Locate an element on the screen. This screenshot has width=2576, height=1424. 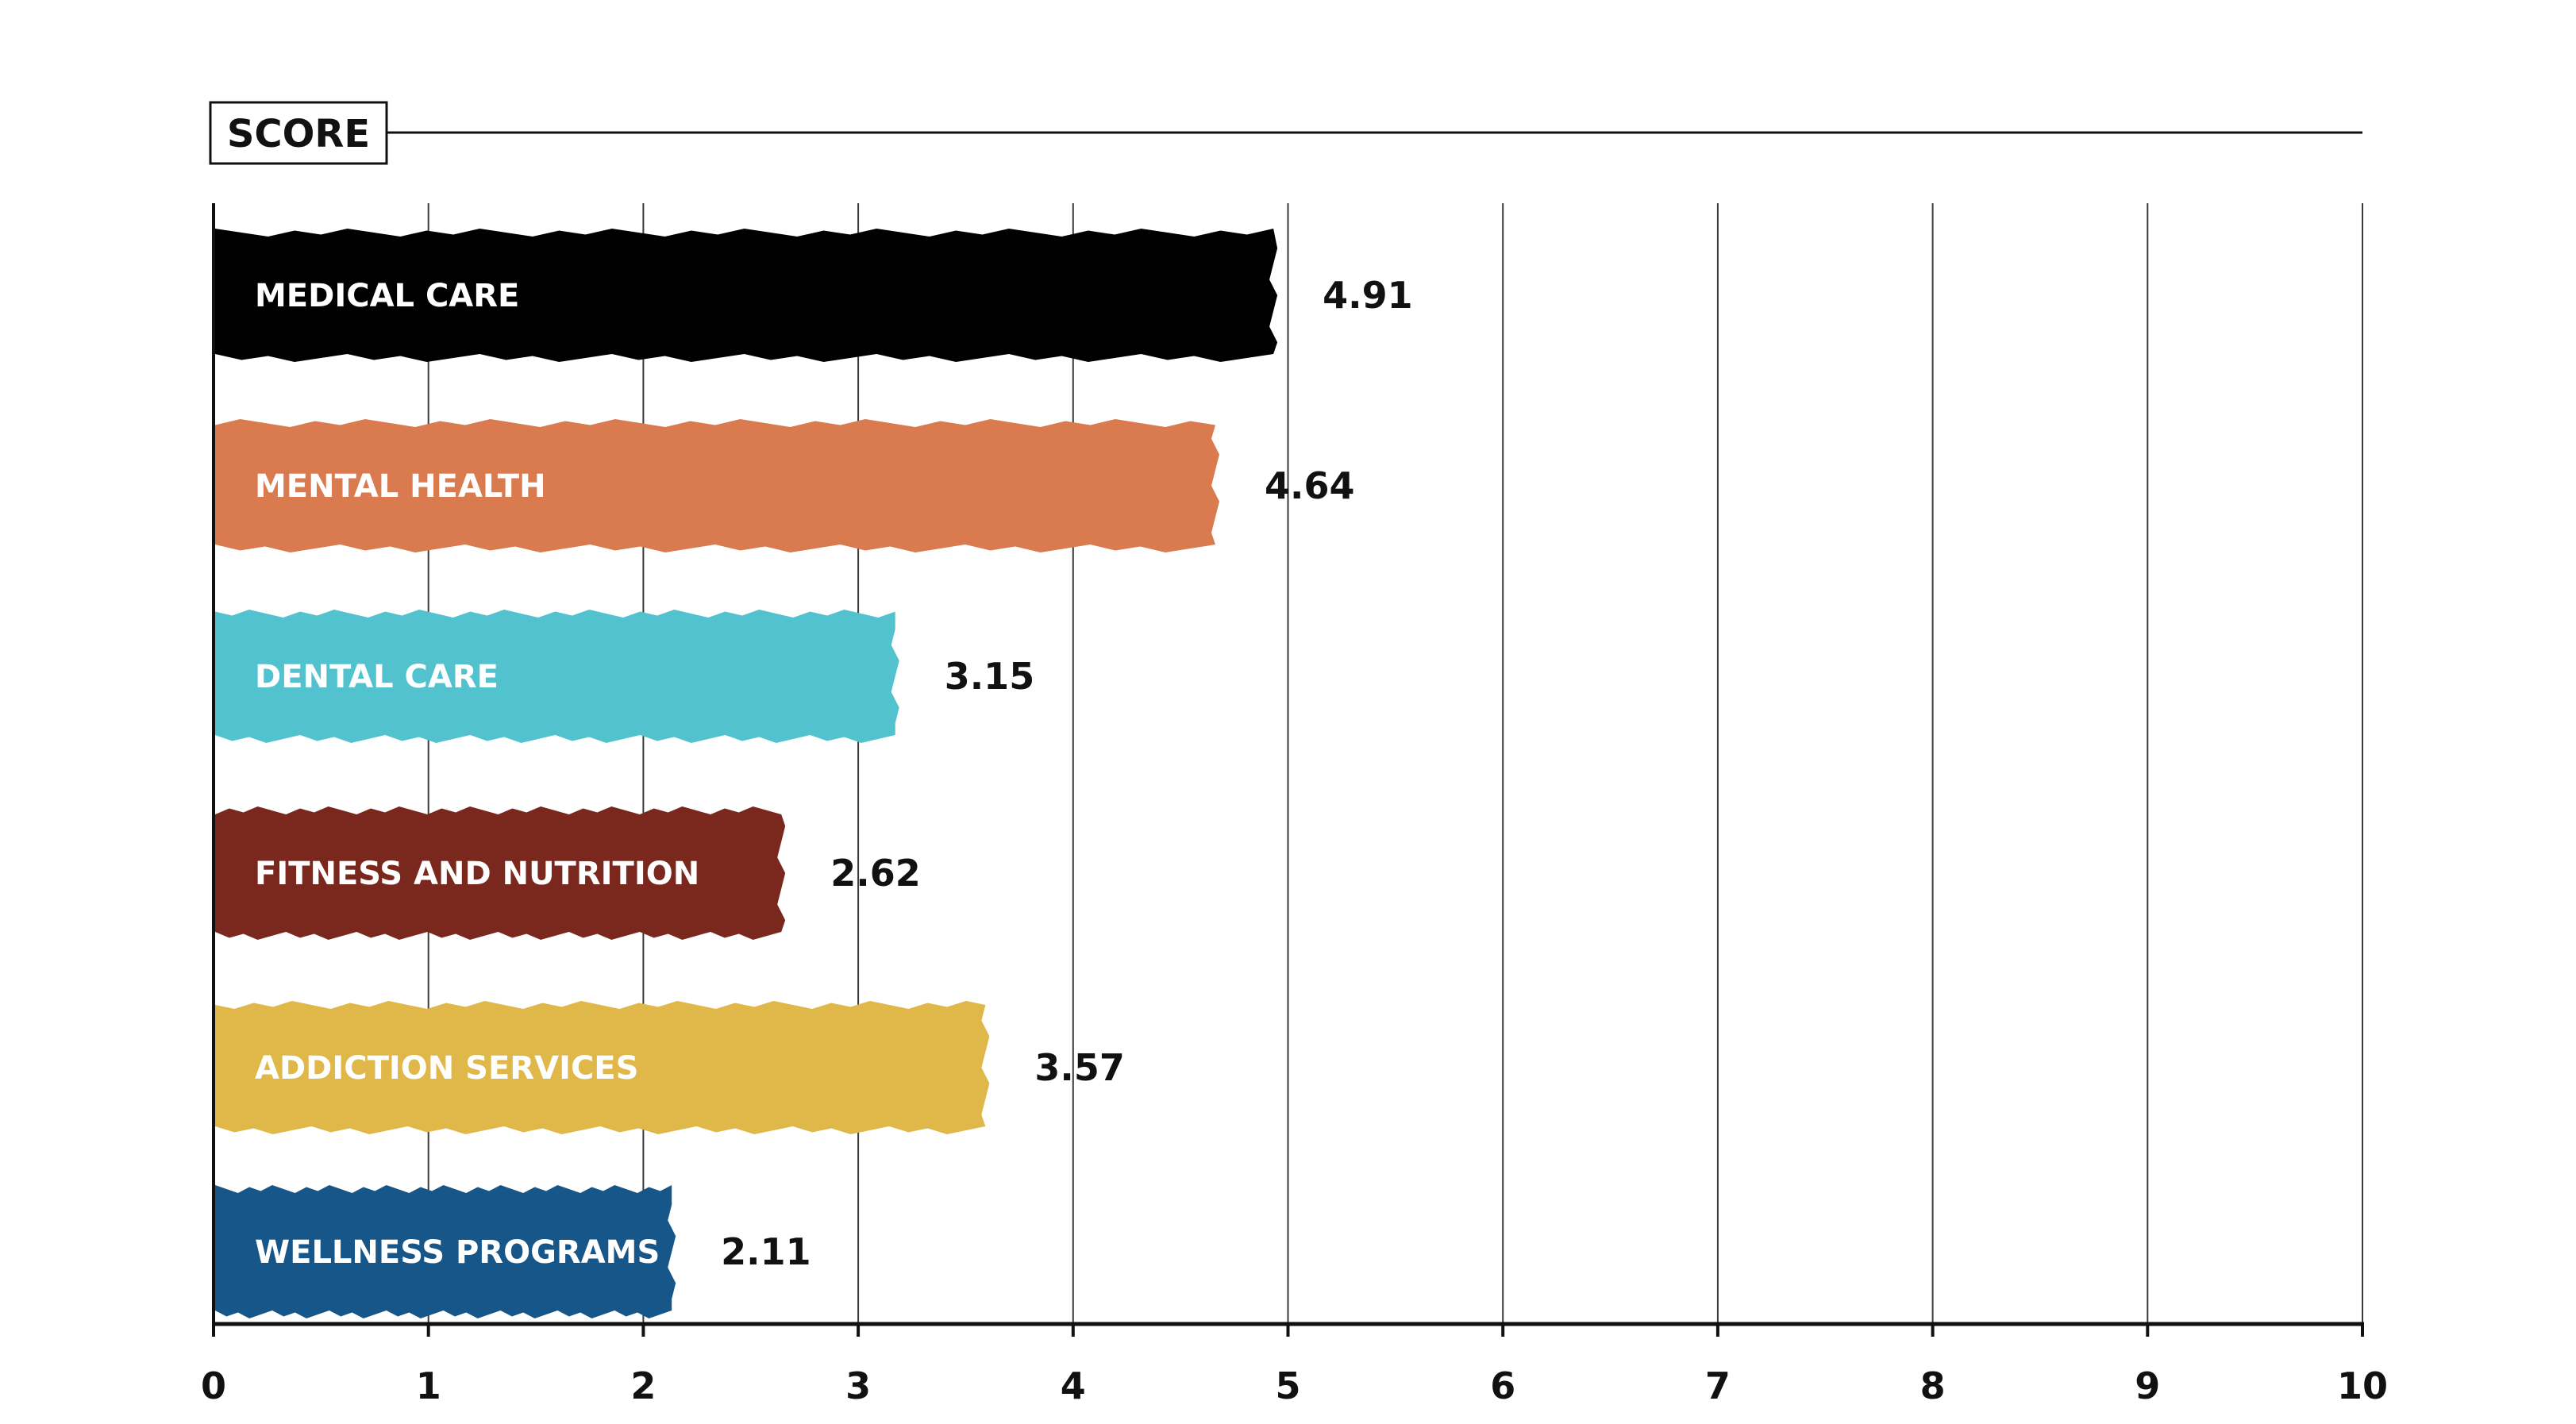
x-tick-label-2: 2 is located at coordinates (643, 1386).